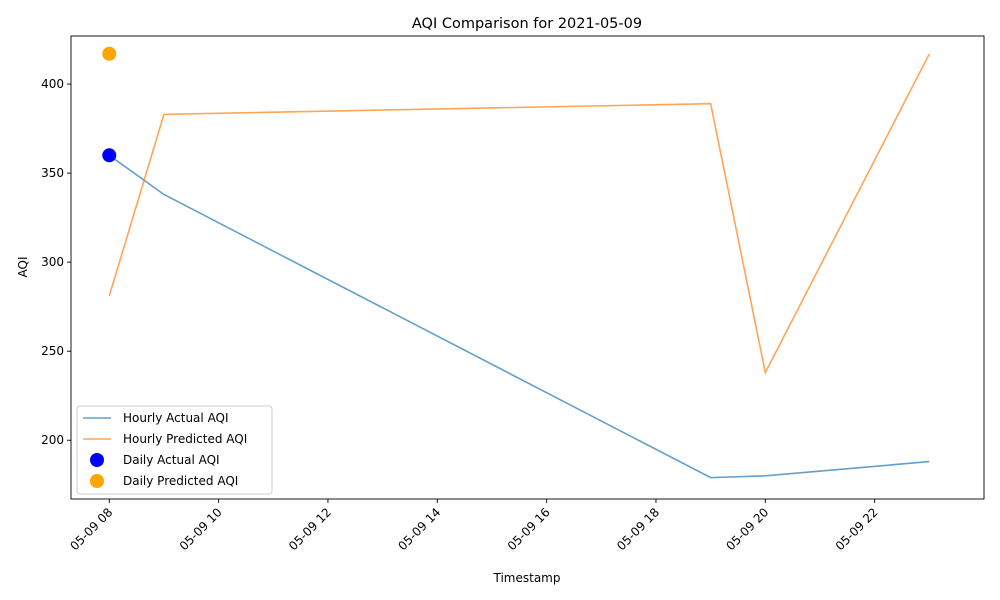  Describe the element at coordinates (747, 529) in the screenshot. I see `x-tick-label: 05-09 20` at that location.